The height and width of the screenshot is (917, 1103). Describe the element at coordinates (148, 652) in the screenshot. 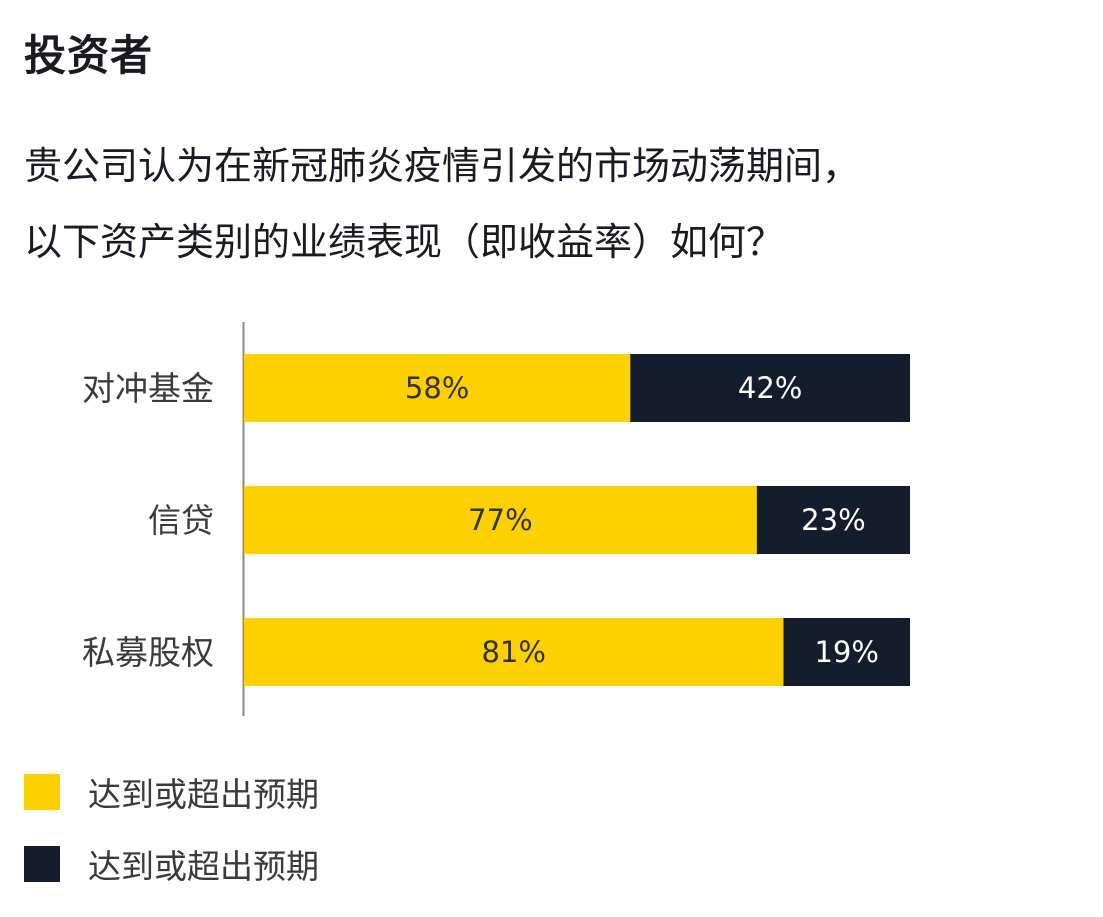

I see `category-label: 私募股权` at that location.